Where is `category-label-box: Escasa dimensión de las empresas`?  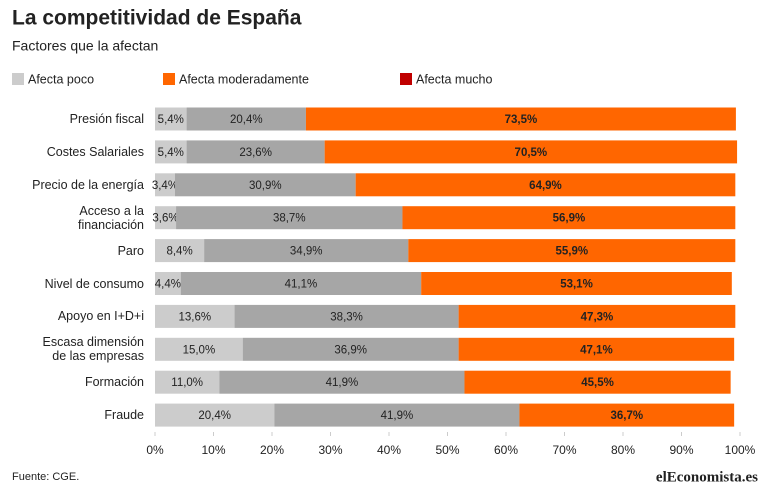 category-label-box: Escasa dimensión de las empresas is located at coordinates (93, 349).